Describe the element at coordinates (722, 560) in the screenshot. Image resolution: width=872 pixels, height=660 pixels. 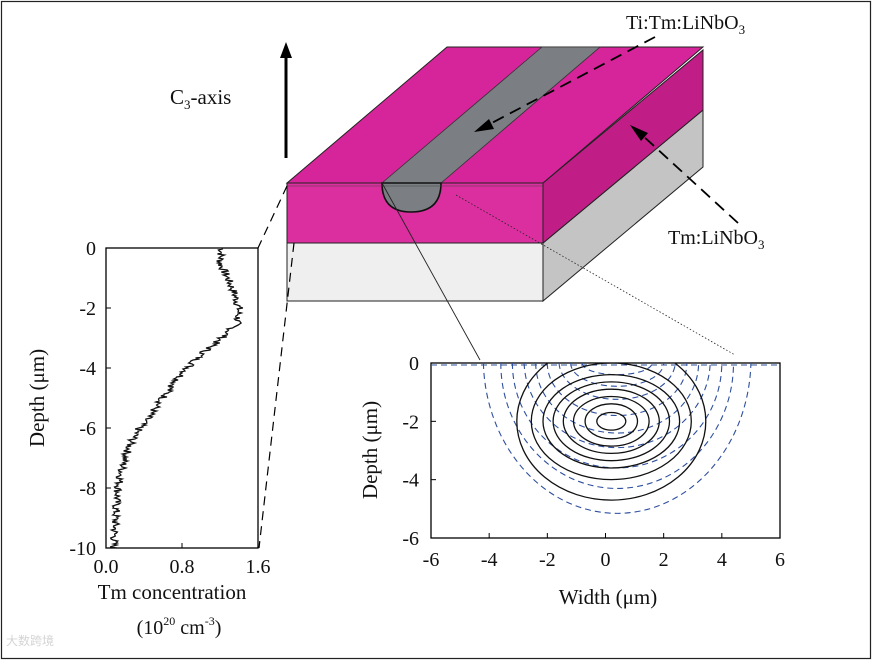
I see `mode-x-tick-label: 4` at that location.